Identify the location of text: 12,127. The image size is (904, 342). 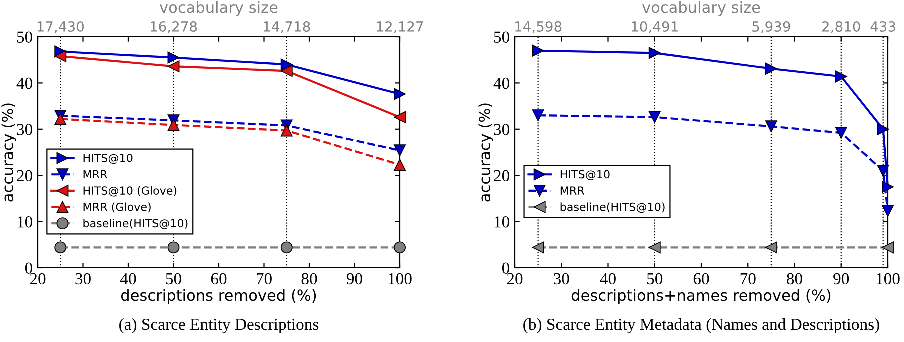
(400, 27).